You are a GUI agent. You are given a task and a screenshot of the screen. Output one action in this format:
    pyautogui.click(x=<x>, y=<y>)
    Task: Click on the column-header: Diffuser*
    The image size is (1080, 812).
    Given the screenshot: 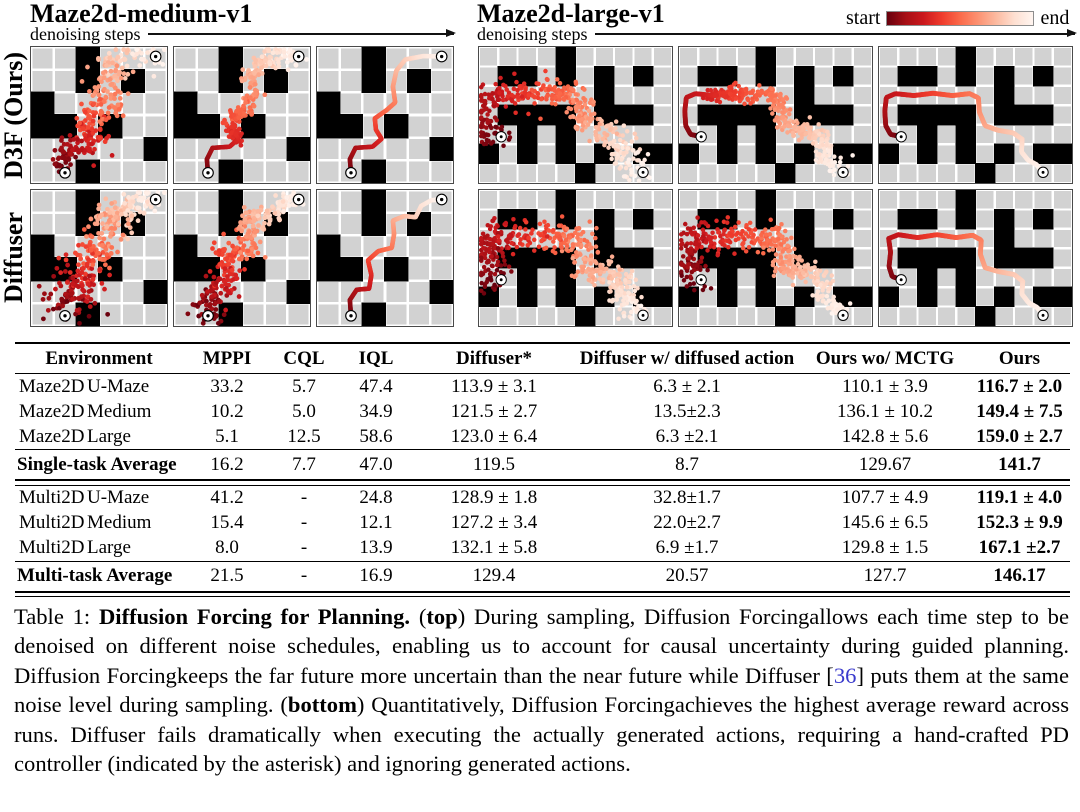 What is the action you would take?
    pyautogui.click(x=494, y=358)
    